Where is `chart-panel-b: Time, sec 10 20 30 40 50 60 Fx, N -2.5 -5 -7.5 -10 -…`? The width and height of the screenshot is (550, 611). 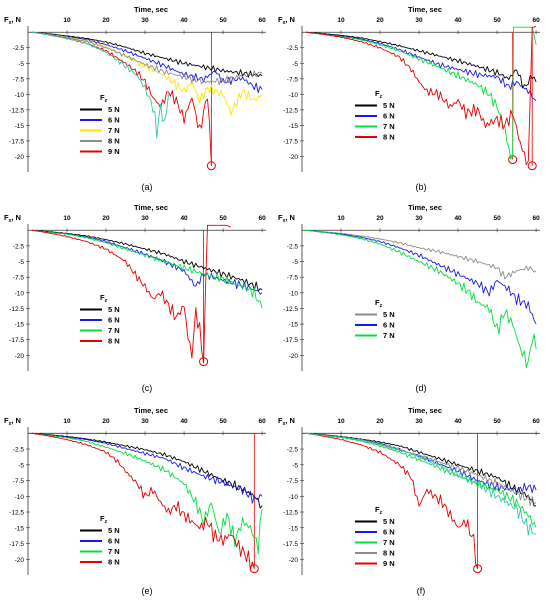 chart-panel-b: Time, sec 10 20 30 40 50 60 Fx, N -2.5 -5 -7.5 -10 -… is located at coordinates (409, 98).